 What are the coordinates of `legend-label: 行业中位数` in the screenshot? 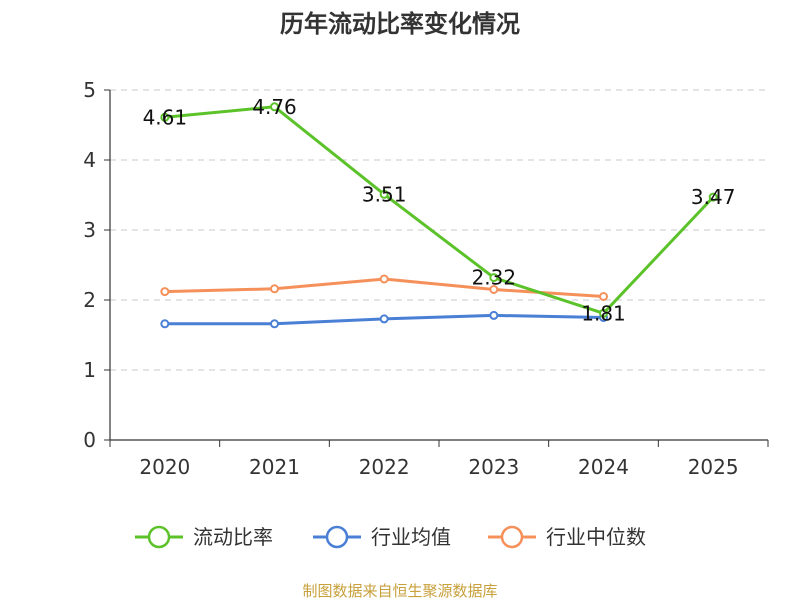 It's located at (596, 537).